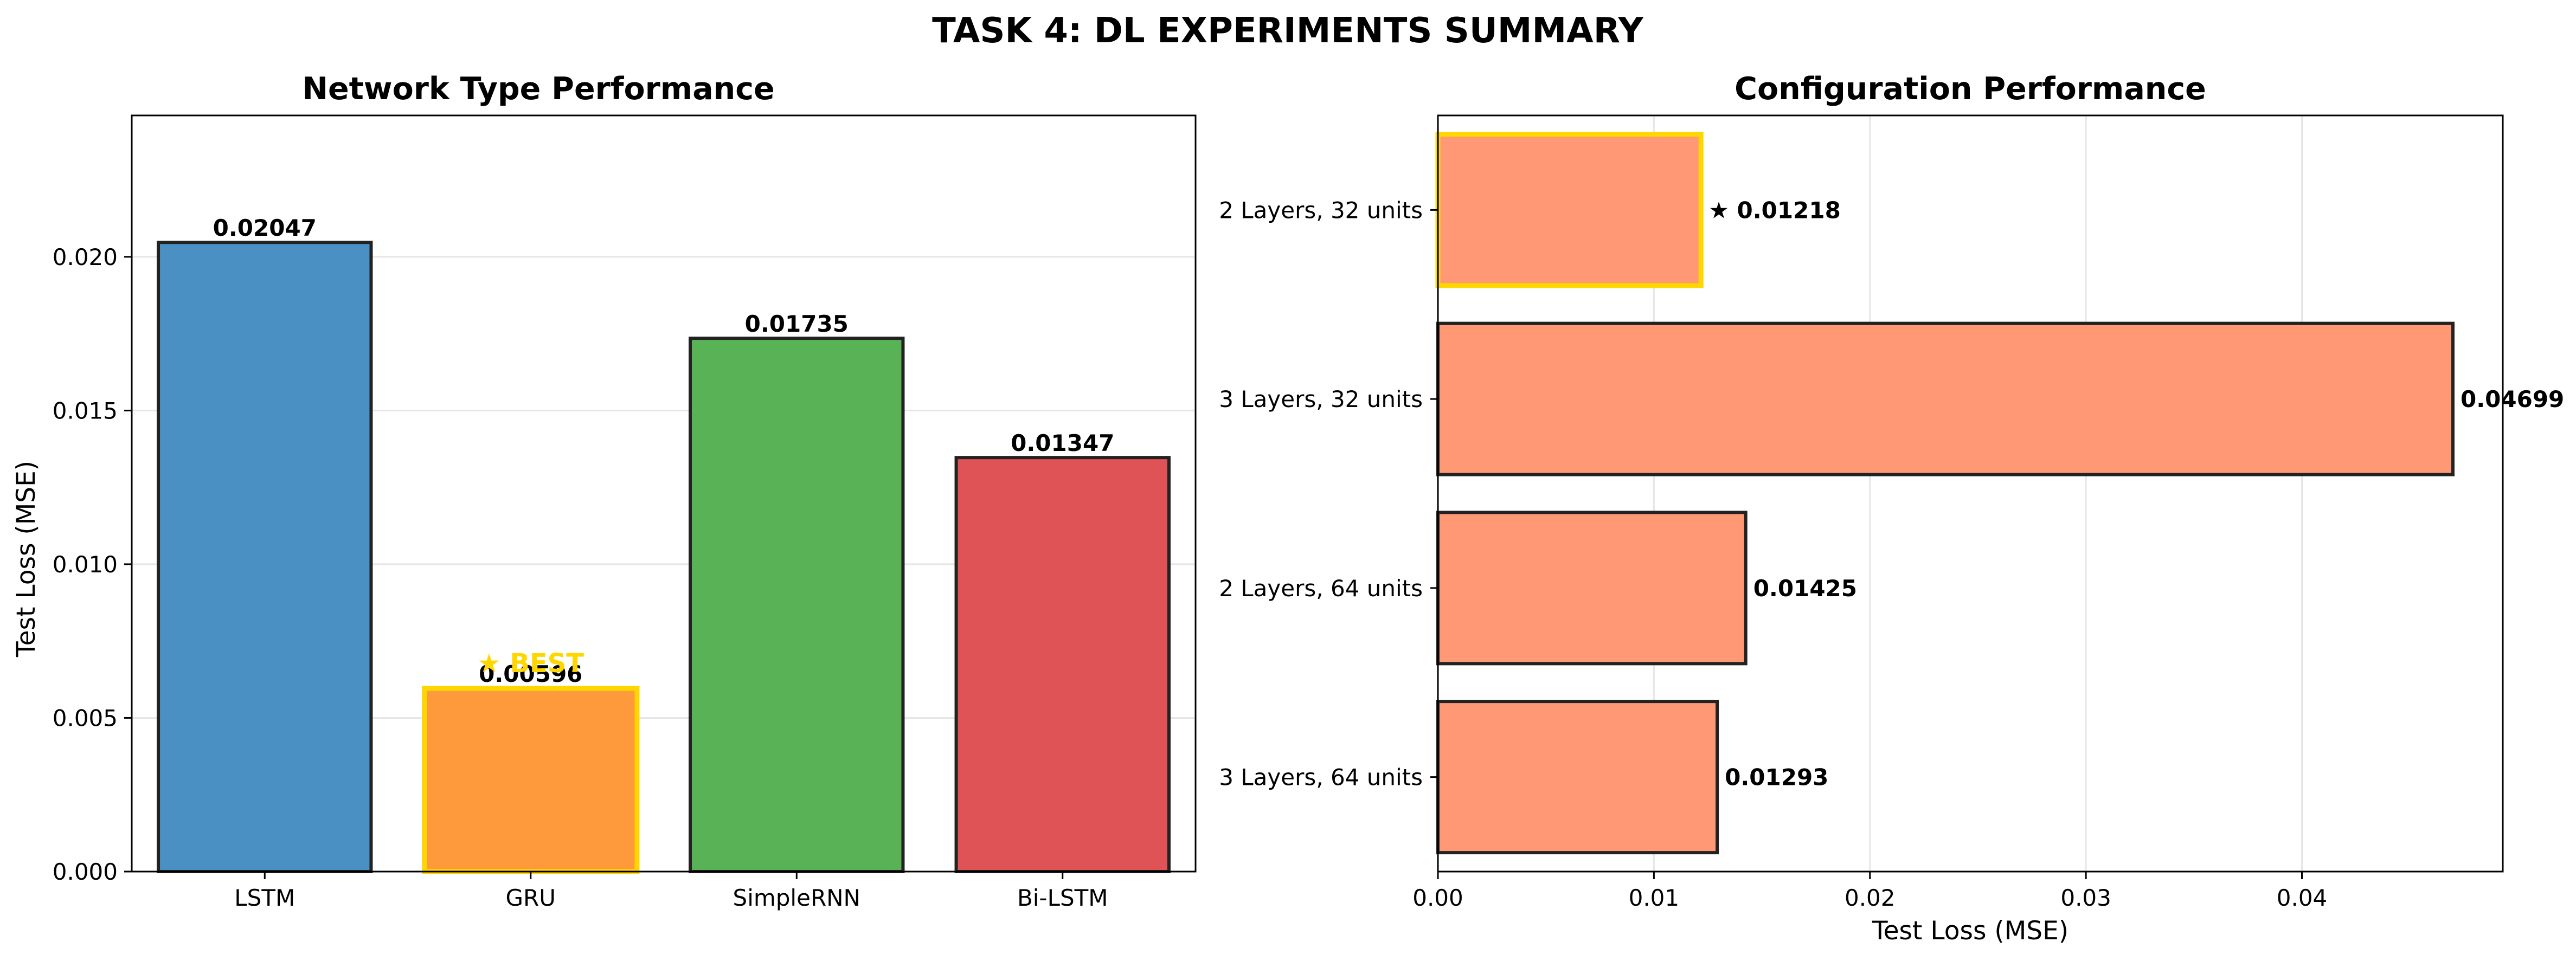 This screenshot has width=2576, height=961. What do you see at coordinates (1437, 898) in the screenshot?
I see `chart2-x-tick-label: 0.00` at bounding box center [1437, 898].